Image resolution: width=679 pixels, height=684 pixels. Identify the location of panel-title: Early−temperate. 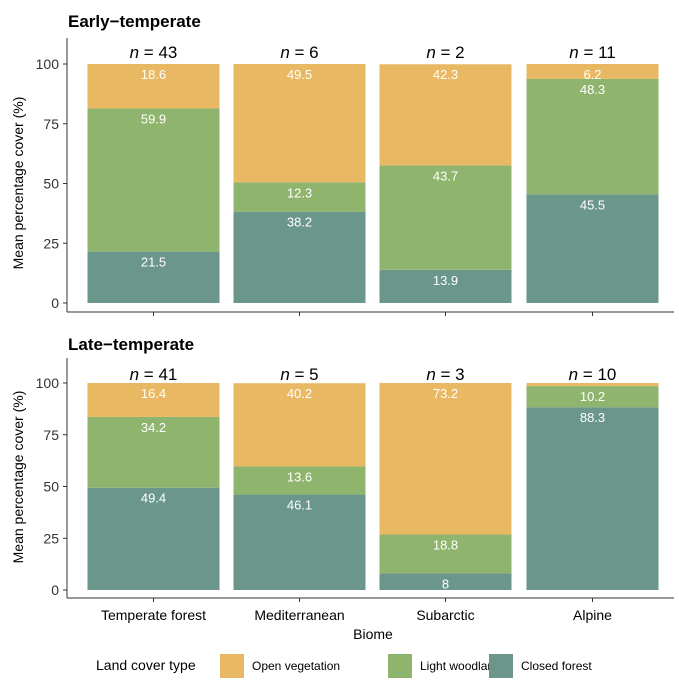
(134, 21).